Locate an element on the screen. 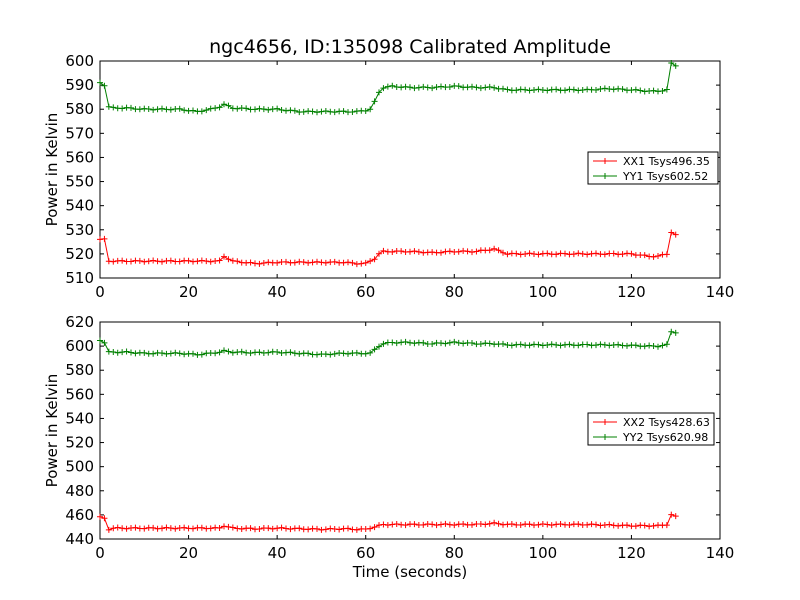 This screenshot has height=600, width=800. y-tick-label: 560 is located at coordinates (79, 394).